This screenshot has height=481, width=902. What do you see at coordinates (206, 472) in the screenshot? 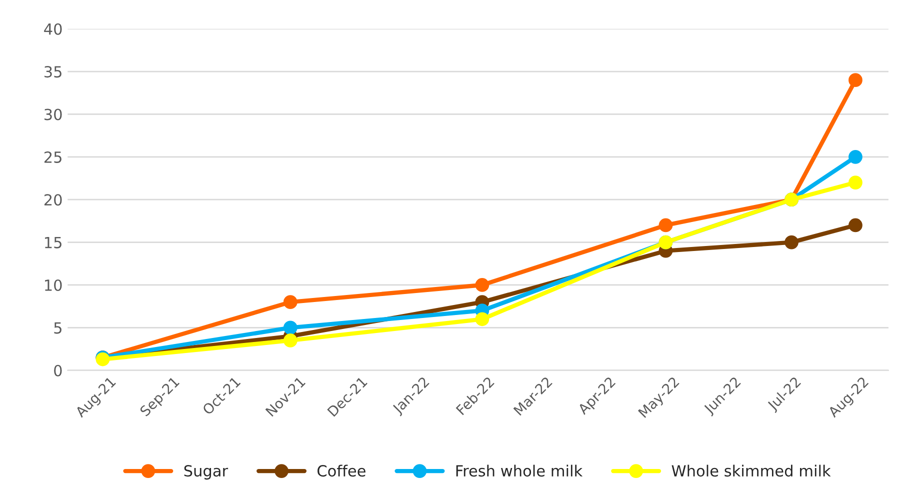
I see `legend-label: Sugar` at bounding box center [206, 472].